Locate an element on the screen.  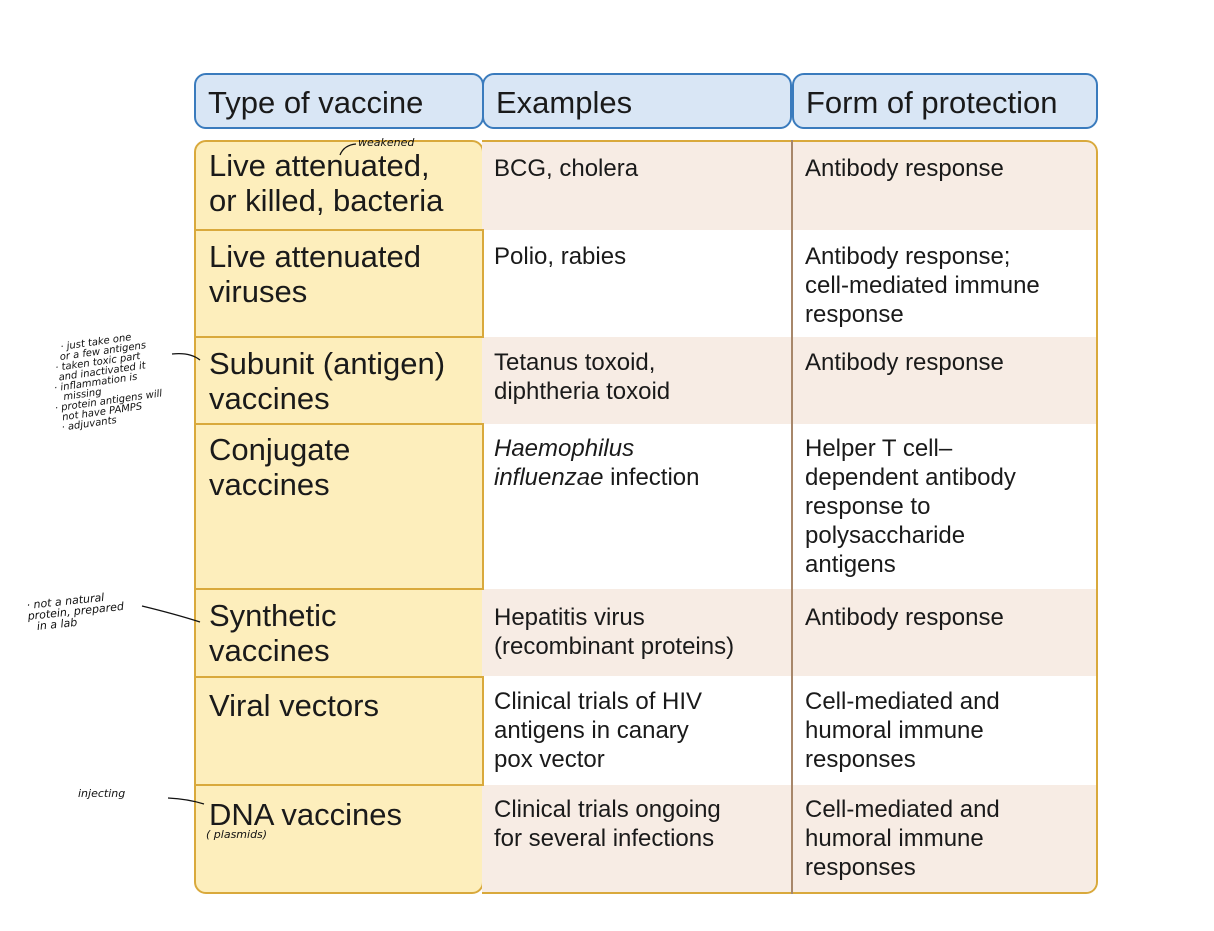
table-row-7-protection: Cell-mediated and humoral immune responses is located at coordinates (902, 838).